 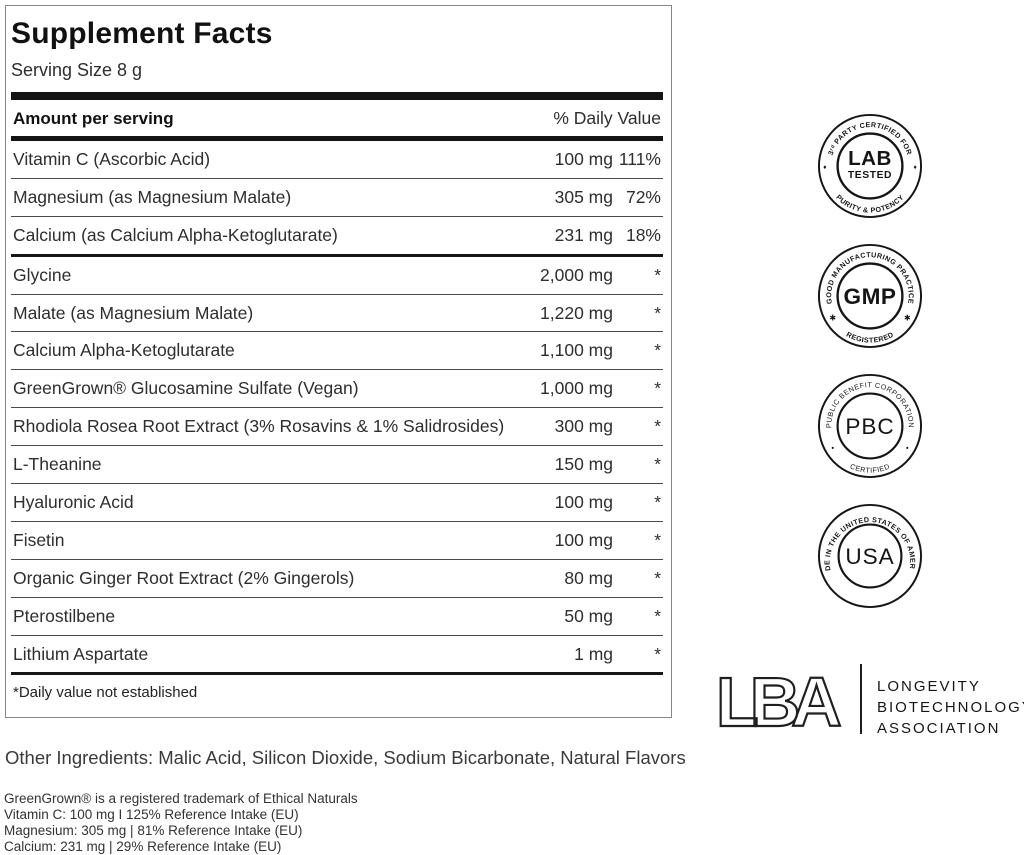 I want to click on ingredient-amount: 1,000 mg, so click(x=576, y=388).